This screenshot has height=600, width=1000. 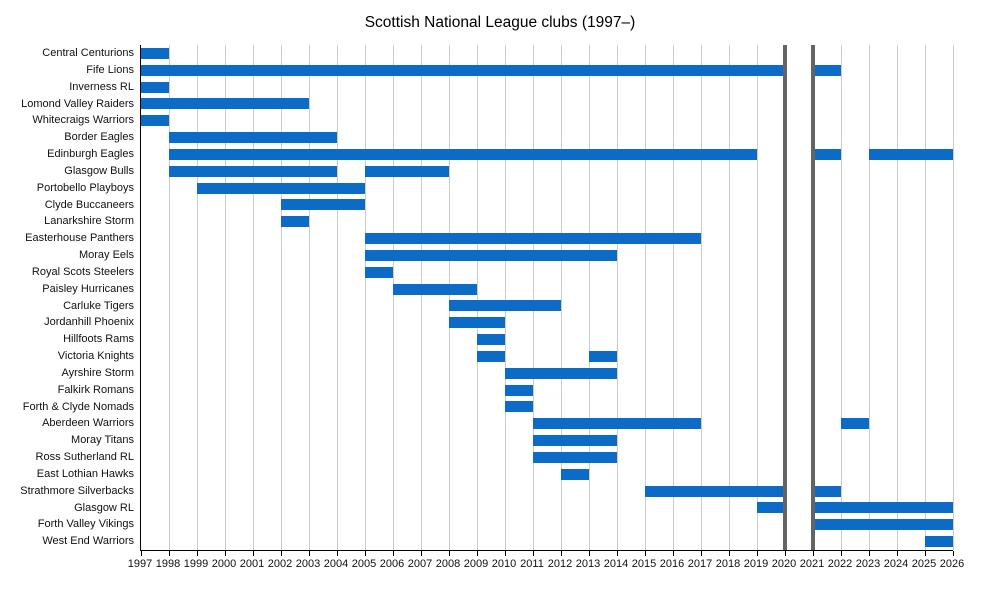 I want to click on event-line-2020, so click(x=785, y=297).